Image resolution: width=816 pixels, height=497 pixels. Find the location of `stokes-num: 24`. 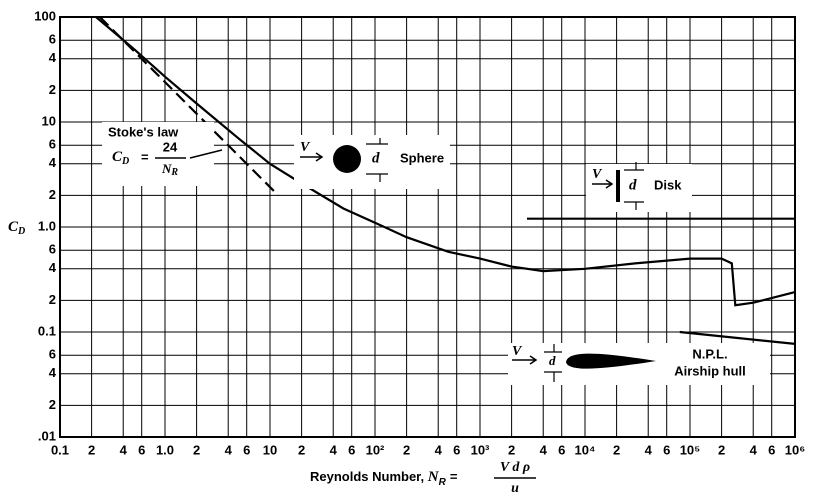

stokes-num: 24 is located at coordinates (170, 146).